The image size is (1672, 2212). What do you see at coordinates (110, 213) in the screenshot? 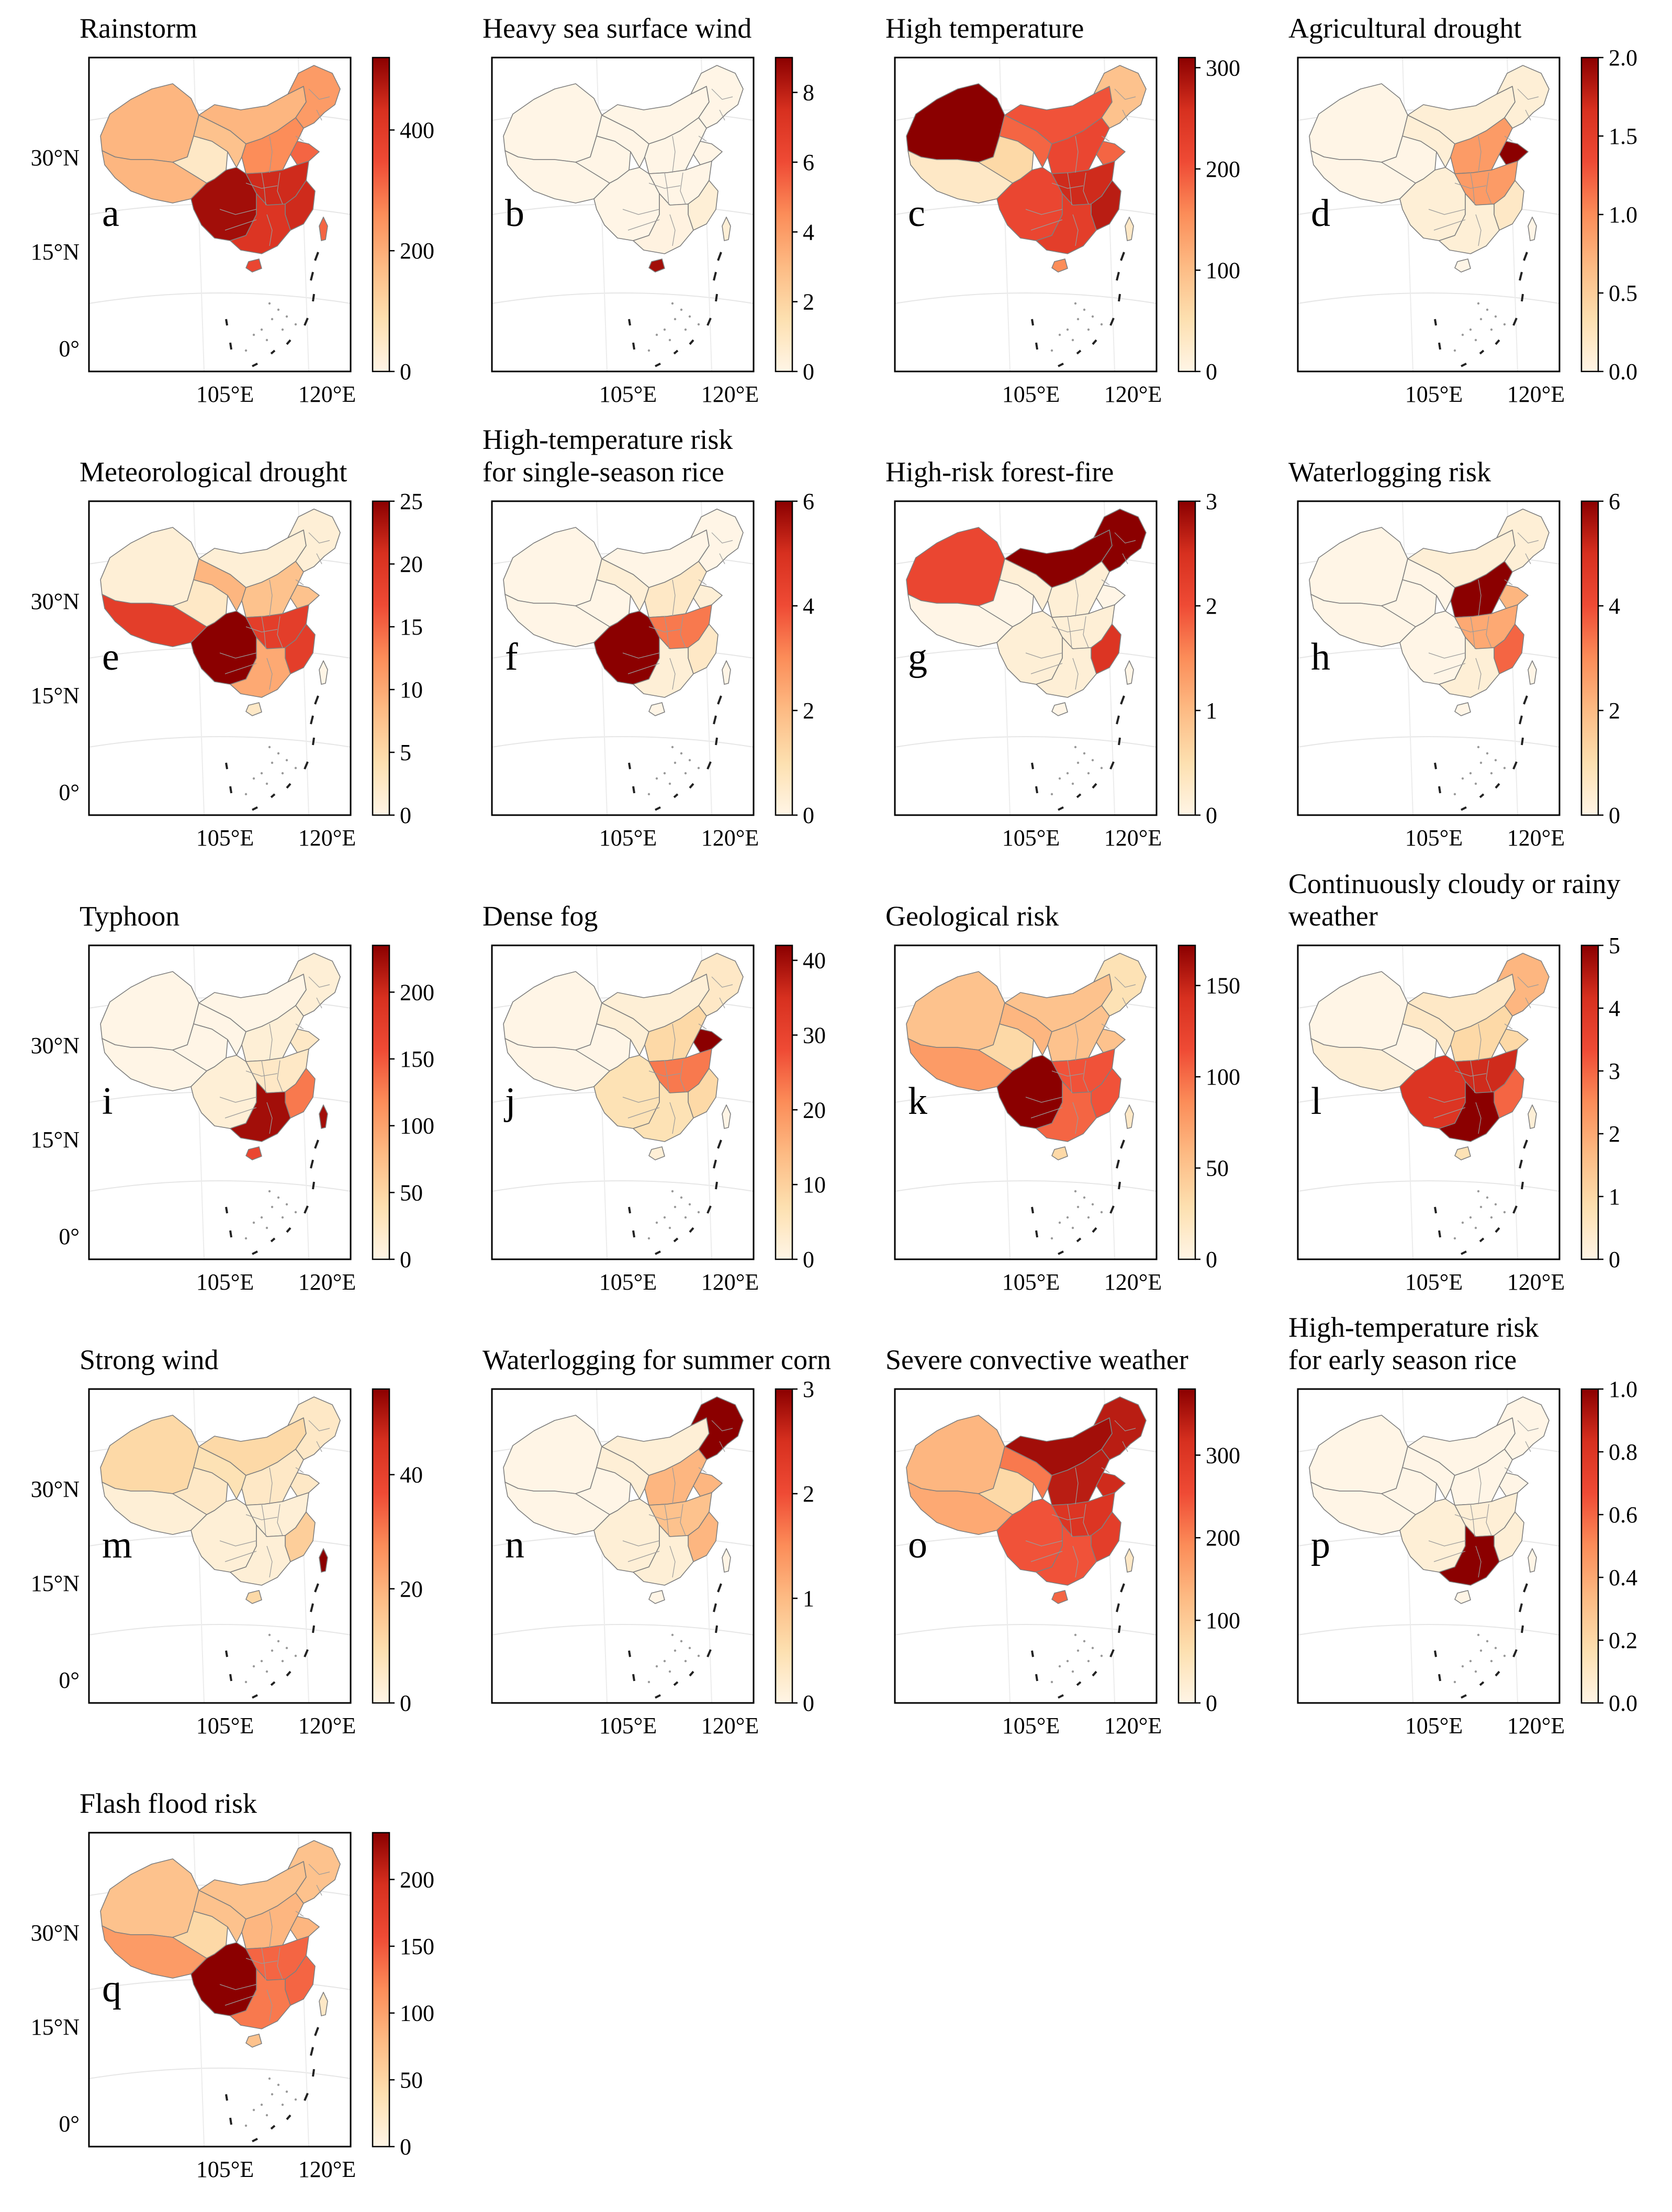
I see `panel-letter: a` at bounding box center [110, 213].